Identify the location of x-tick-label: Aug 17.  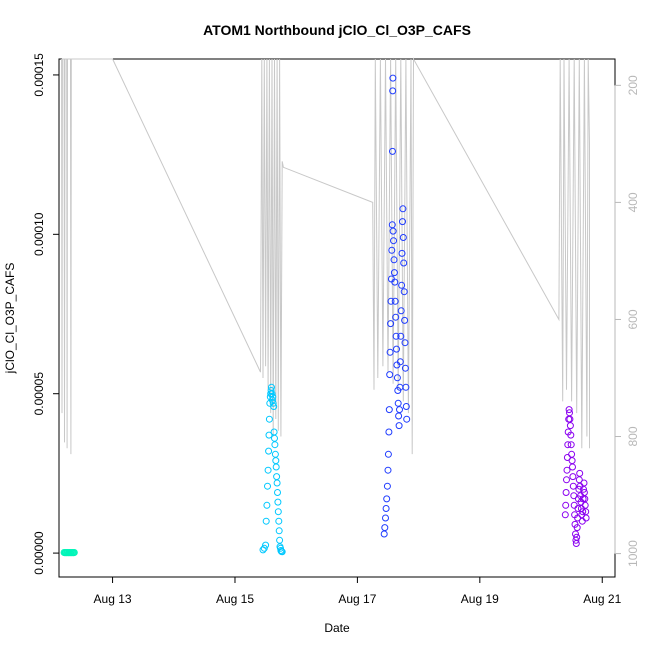
(357, 599).